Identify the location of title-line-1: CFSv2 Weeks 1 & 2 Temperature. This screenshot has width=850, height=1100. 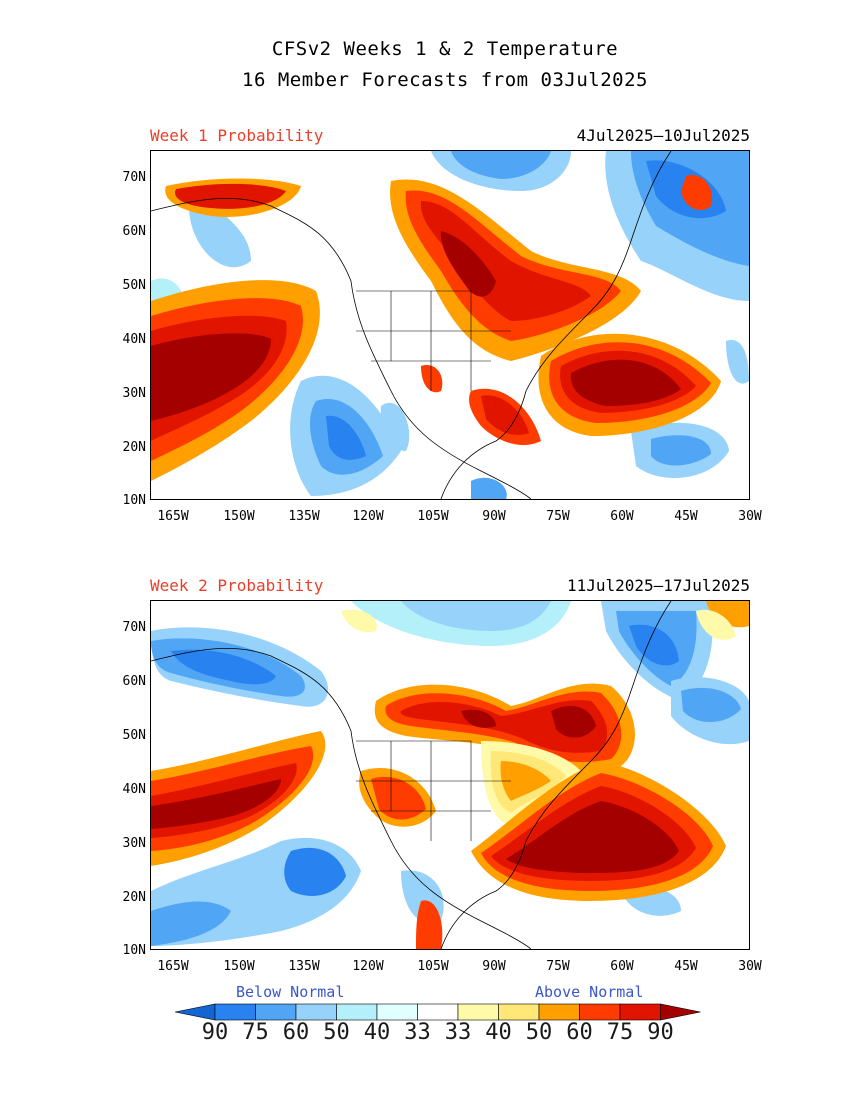
(445, 49).